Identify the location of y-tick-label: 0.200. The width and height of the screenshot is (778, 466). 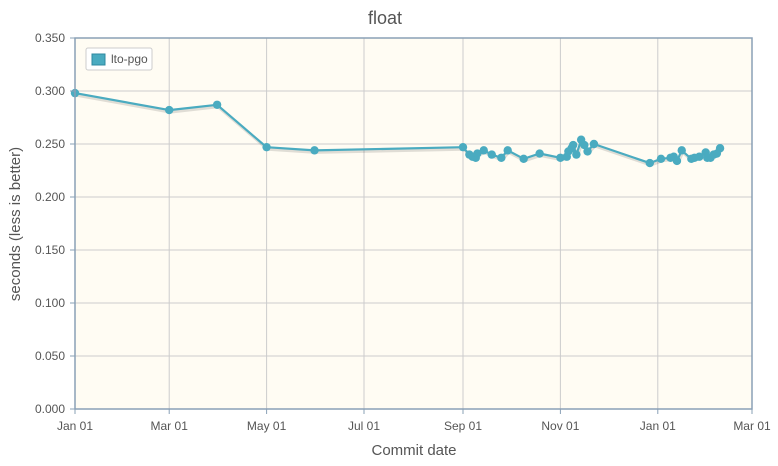
(50, 197).